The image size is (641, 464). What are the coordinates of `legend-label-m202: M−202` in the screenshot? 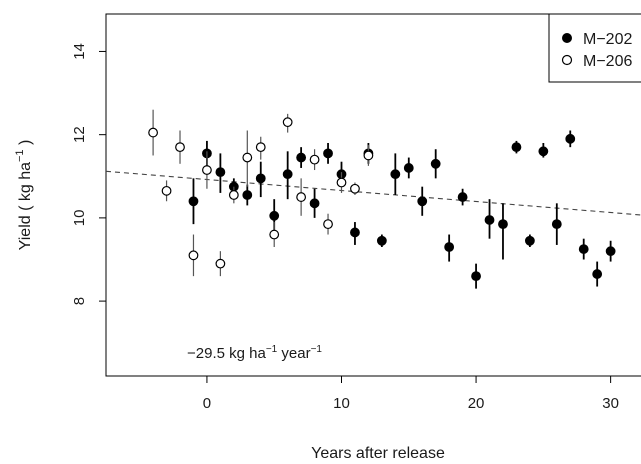 It's located at (607, 39).